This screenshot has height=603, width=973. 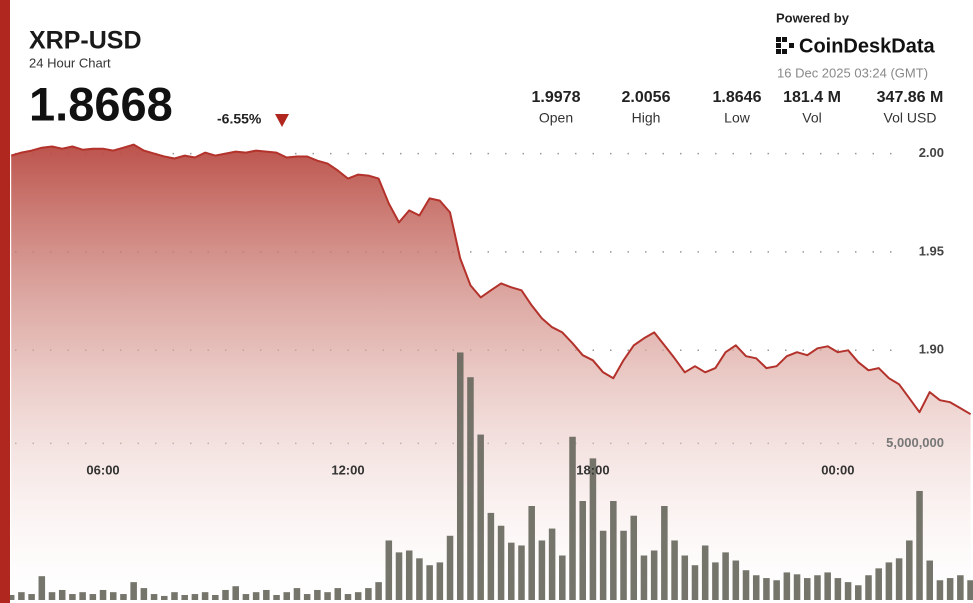 I want to click on x-tick-label: 06:00, so click(x=102, y=469).